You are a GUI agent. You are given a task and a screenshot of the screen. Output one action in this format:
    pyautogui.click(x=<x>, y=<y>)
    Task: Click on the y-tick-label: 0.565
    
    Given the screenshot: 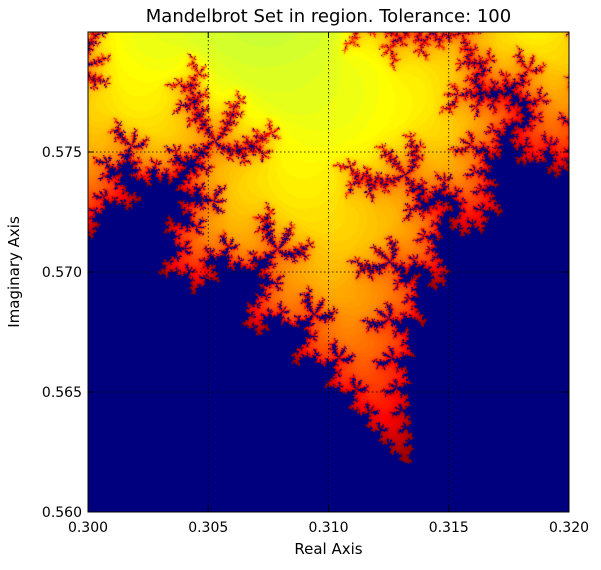 What is the action you would take?
    pyautogui.click(x=62, y=393)
    